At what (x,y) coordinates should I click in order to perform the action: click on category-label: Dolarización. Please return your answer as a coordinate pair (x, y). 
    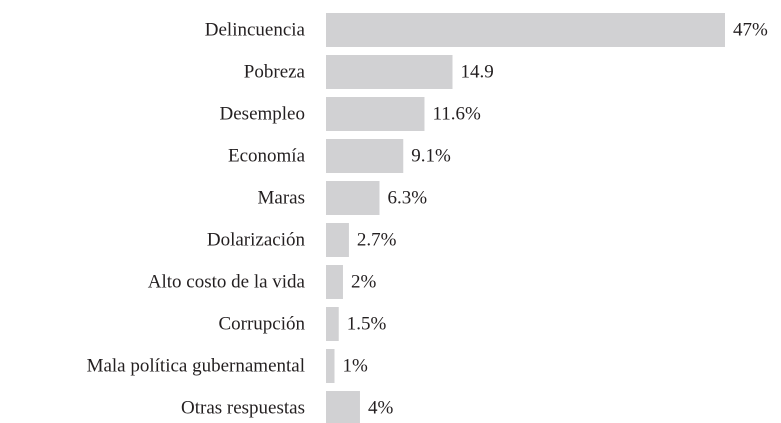
    Looking at the image, I should click on (256, 239).